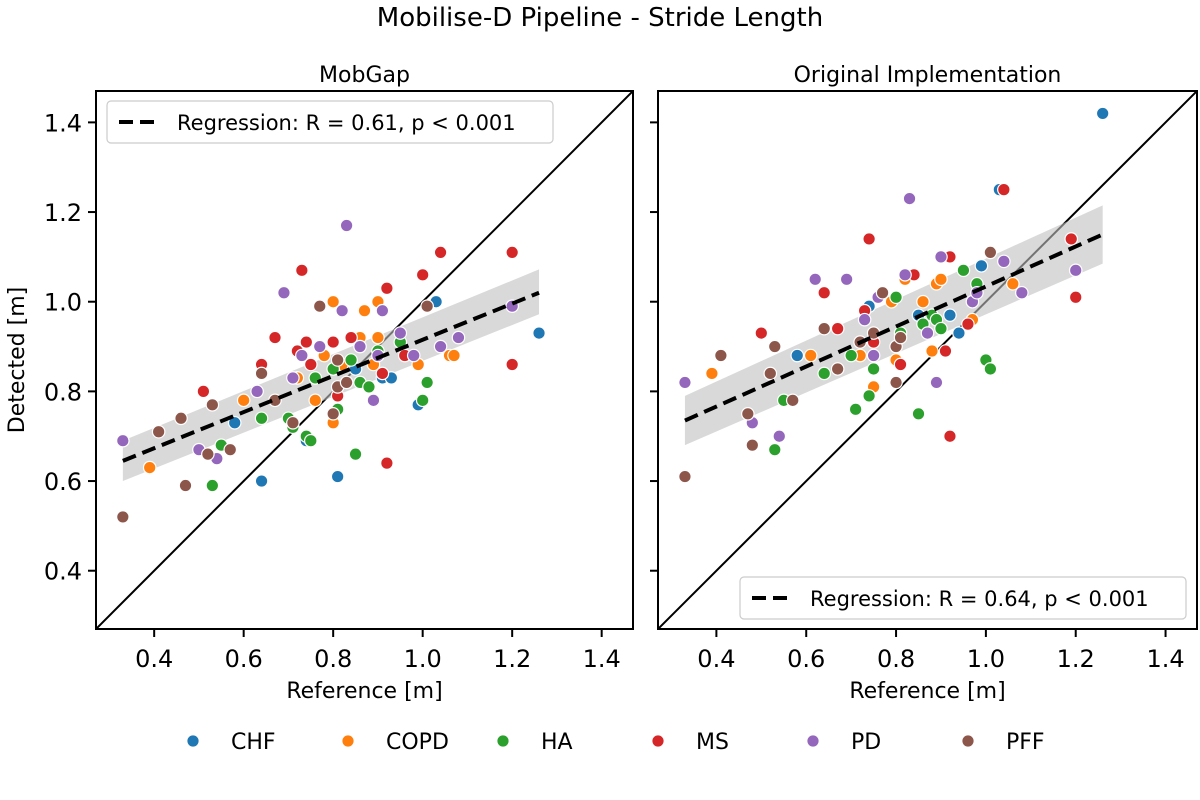 The width and height of the screenshot is (1200, 800). I want to click on legend-item-label: PD, so click(866, 742).